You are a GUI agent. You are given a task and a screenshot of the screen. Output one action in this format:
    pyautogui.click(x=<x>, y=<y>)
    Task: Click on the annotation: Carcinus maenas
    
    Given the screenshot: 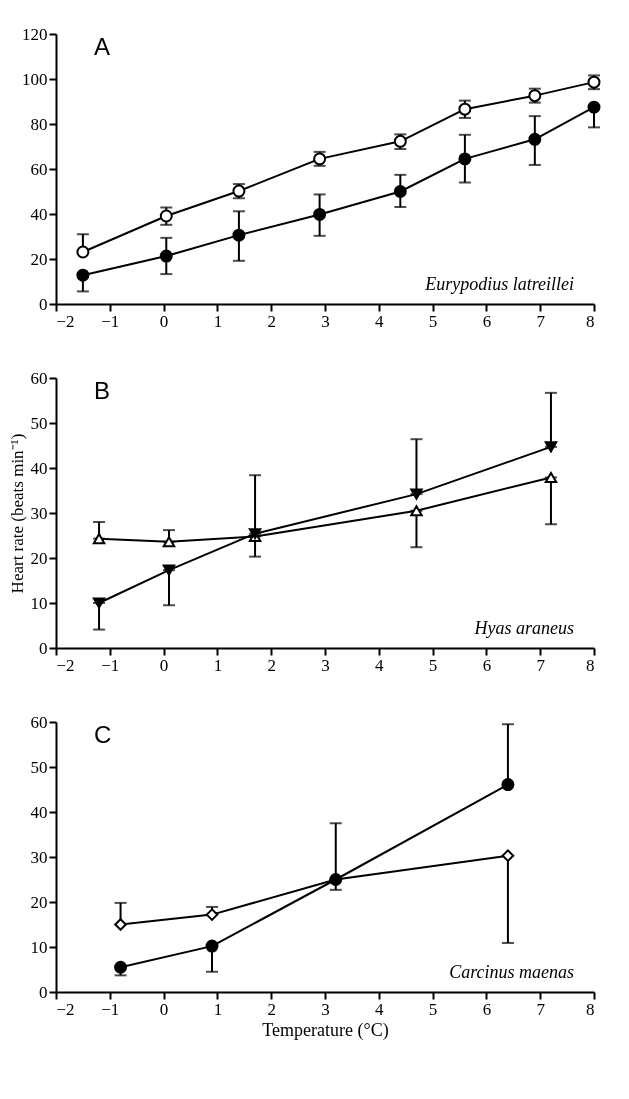 What is the action you would take?
    pyautogui.click(x=511, y=972)
    